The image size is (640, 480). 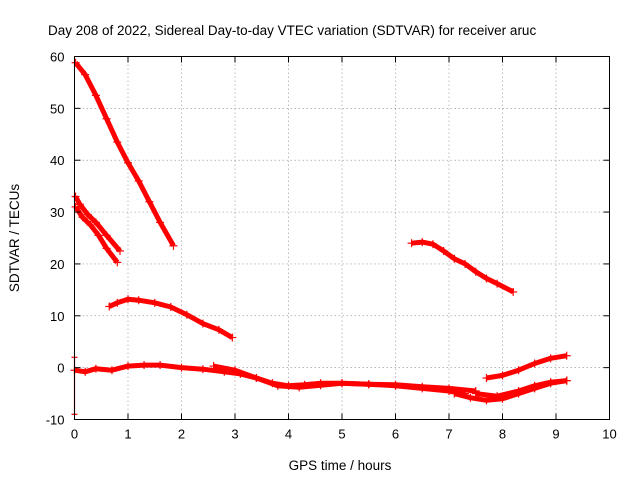 What do you see at coordinates (57, 212) in the screenshot?
I see `y-tick-label: 30` at bounding box center [57, 212].